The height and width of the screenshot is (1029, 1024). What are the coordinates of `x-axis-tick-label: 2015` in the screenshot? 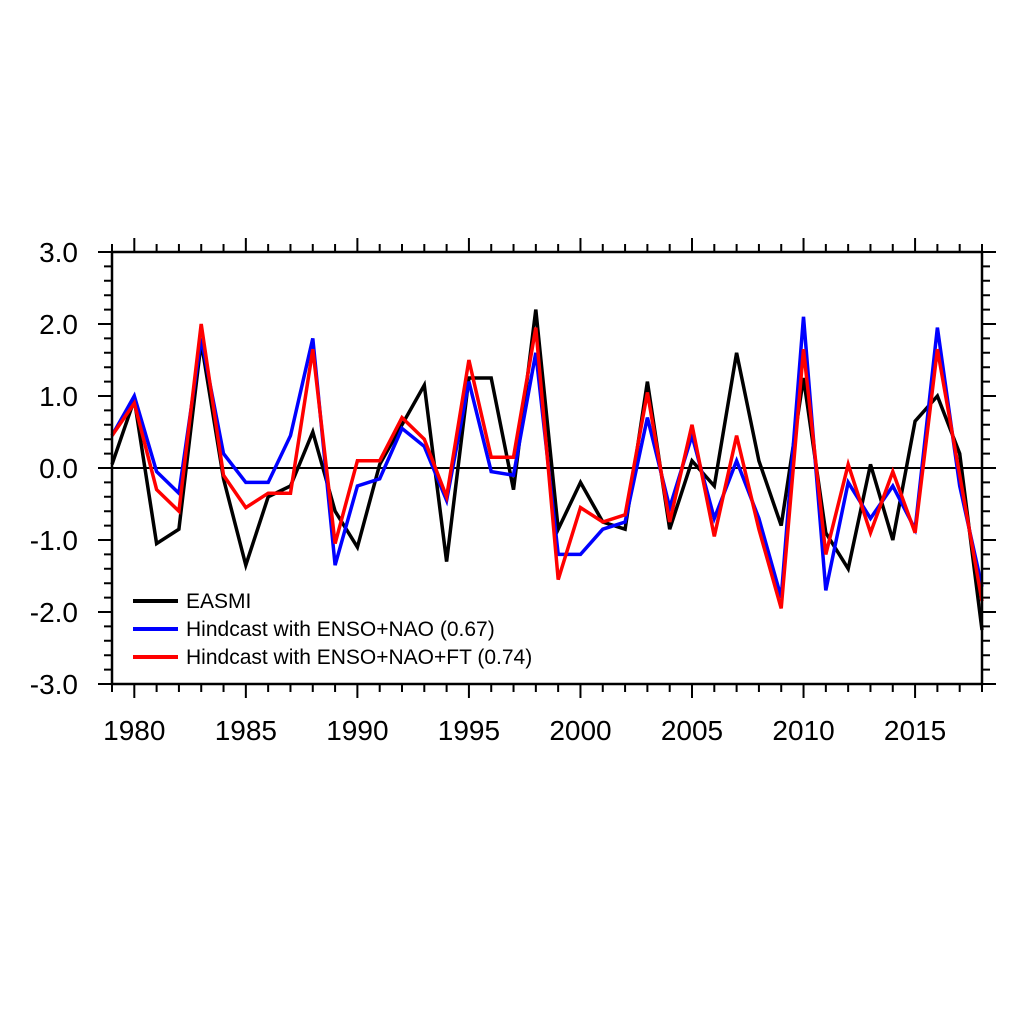 It's located at (915, 730).